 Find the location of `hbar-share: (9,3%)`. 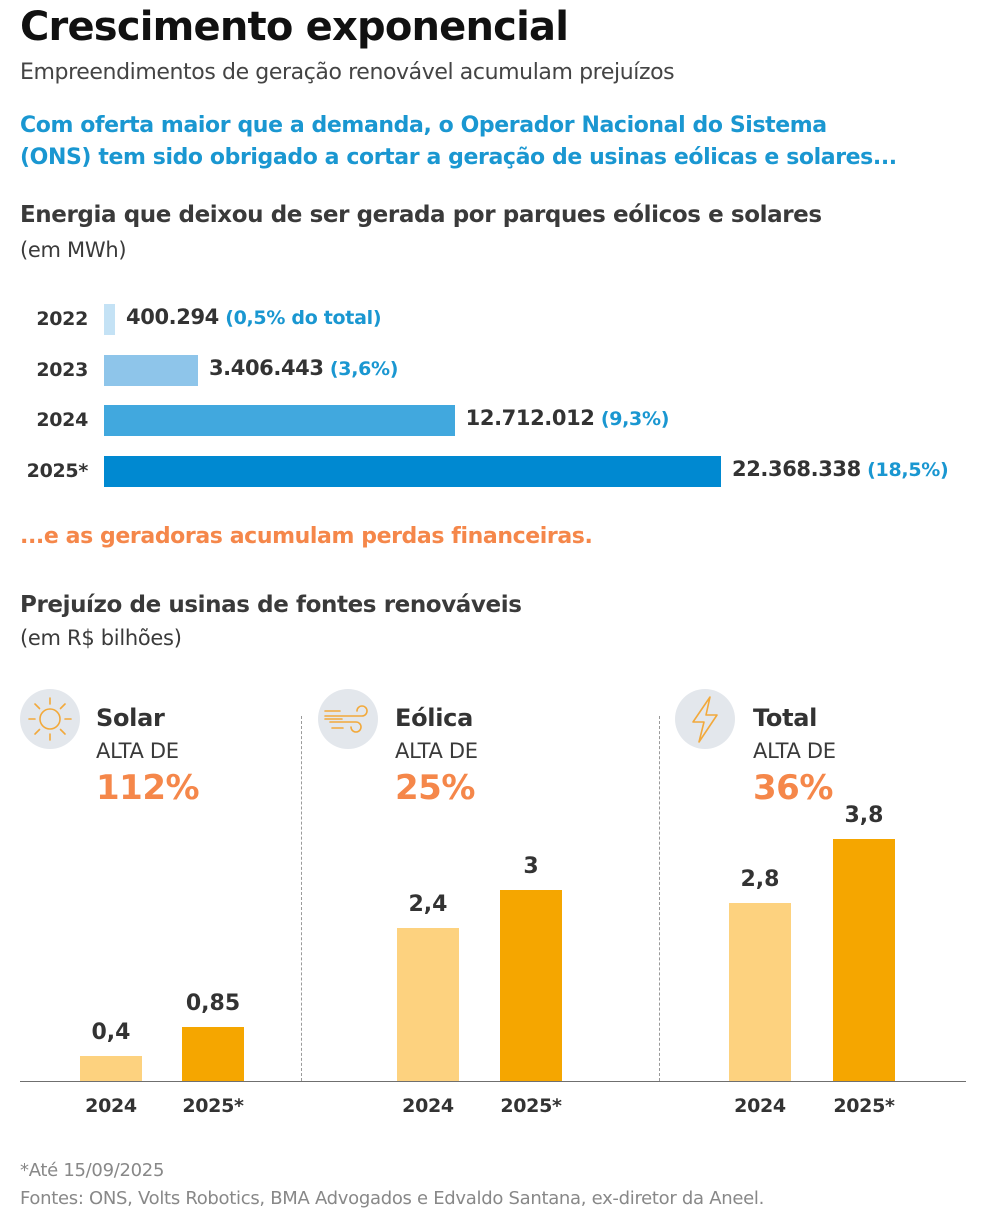

hbar-share: (9,3%) is located at coordinates (632, 419).